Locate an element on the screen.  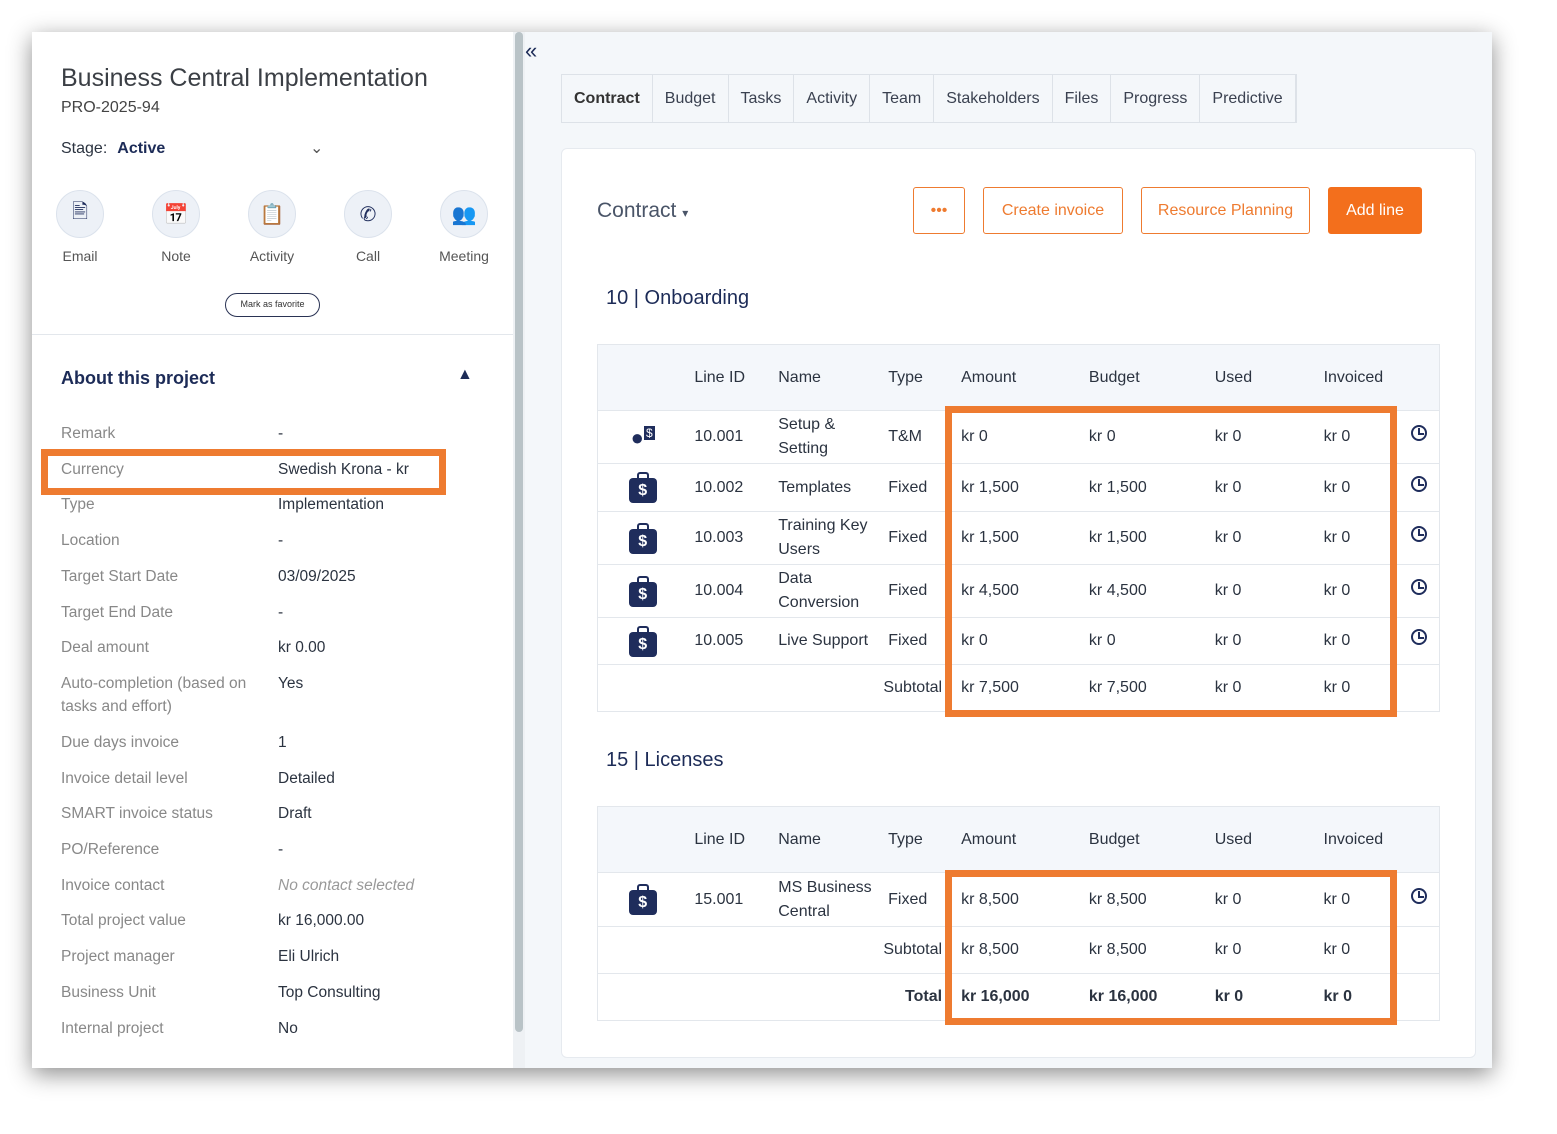
tab-team: Team is located at coordinates (902, 98).